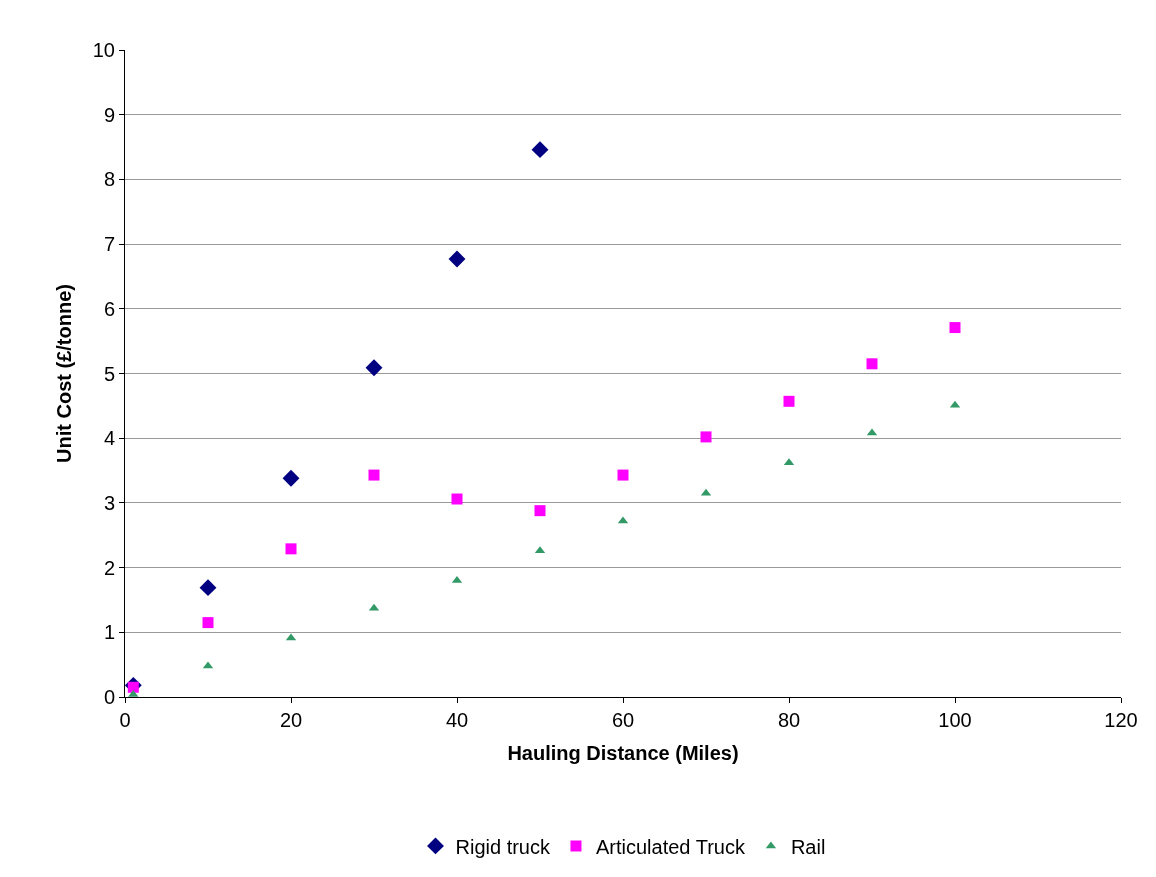  Describe the element at coordinates (109, 373) in the screenshot. I see `y-tick-label: 5` at that location.